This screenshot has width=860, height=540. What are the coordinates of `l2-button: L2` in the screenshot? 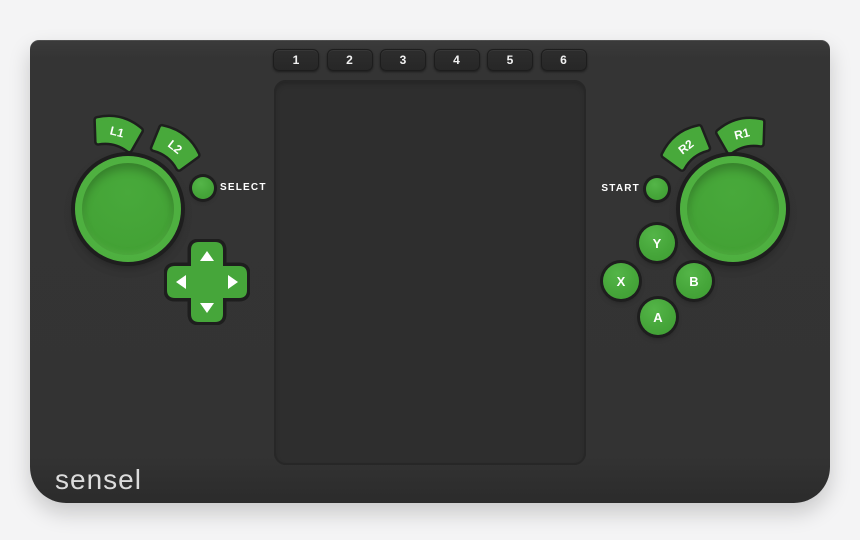 It's located at (175, 147).